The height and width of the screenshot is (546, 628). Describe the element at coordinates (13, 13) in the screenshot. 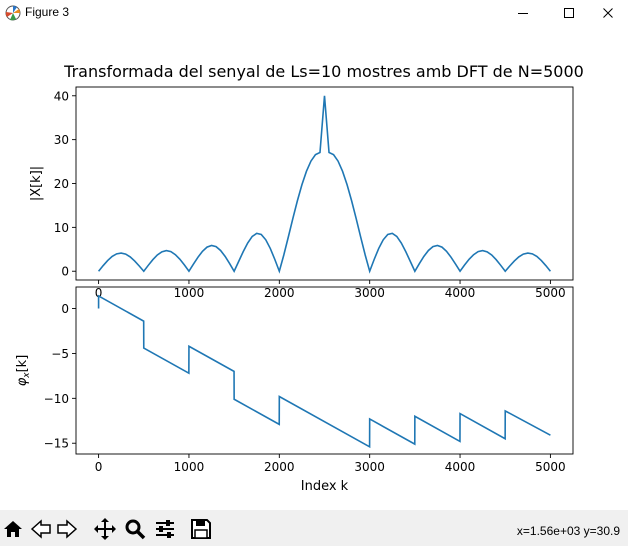

I see `matplotlib-logo-icon` at that location.